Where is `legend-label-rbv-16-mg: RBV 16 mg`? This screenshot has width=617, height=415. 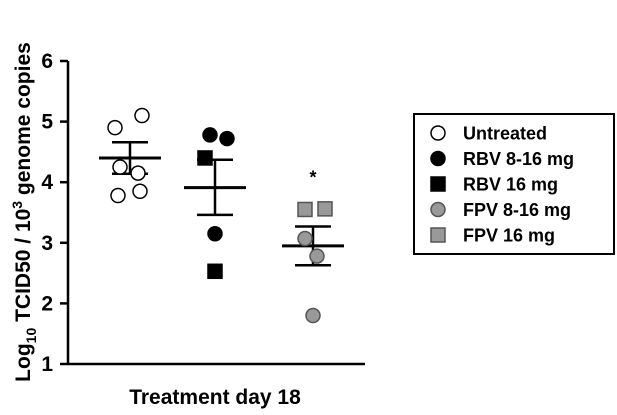
legend-label-rbv-16-mg: RBV 16 mg is located at coordinates (510, 185).